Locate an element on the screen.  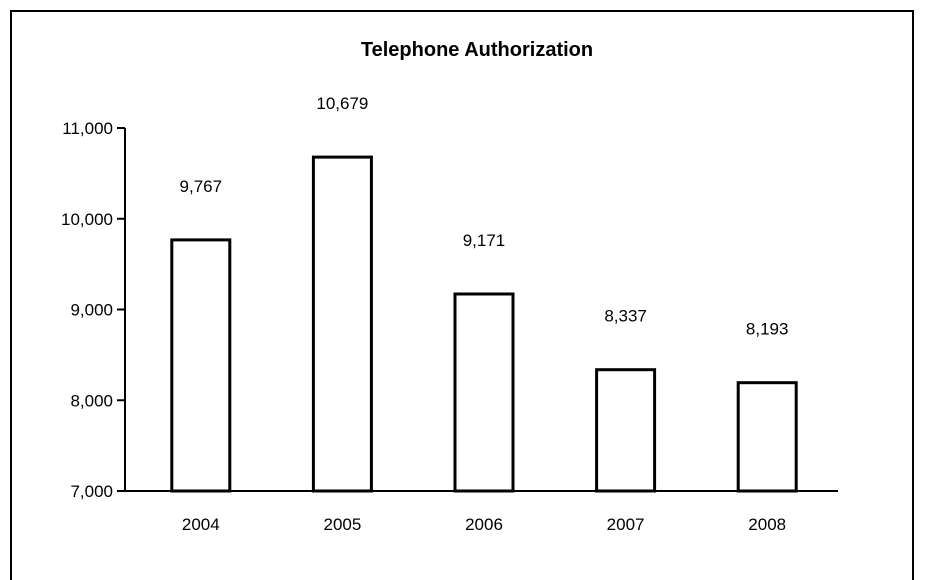
data-label-2008: 8,193 is located at coordinates (767, 329).